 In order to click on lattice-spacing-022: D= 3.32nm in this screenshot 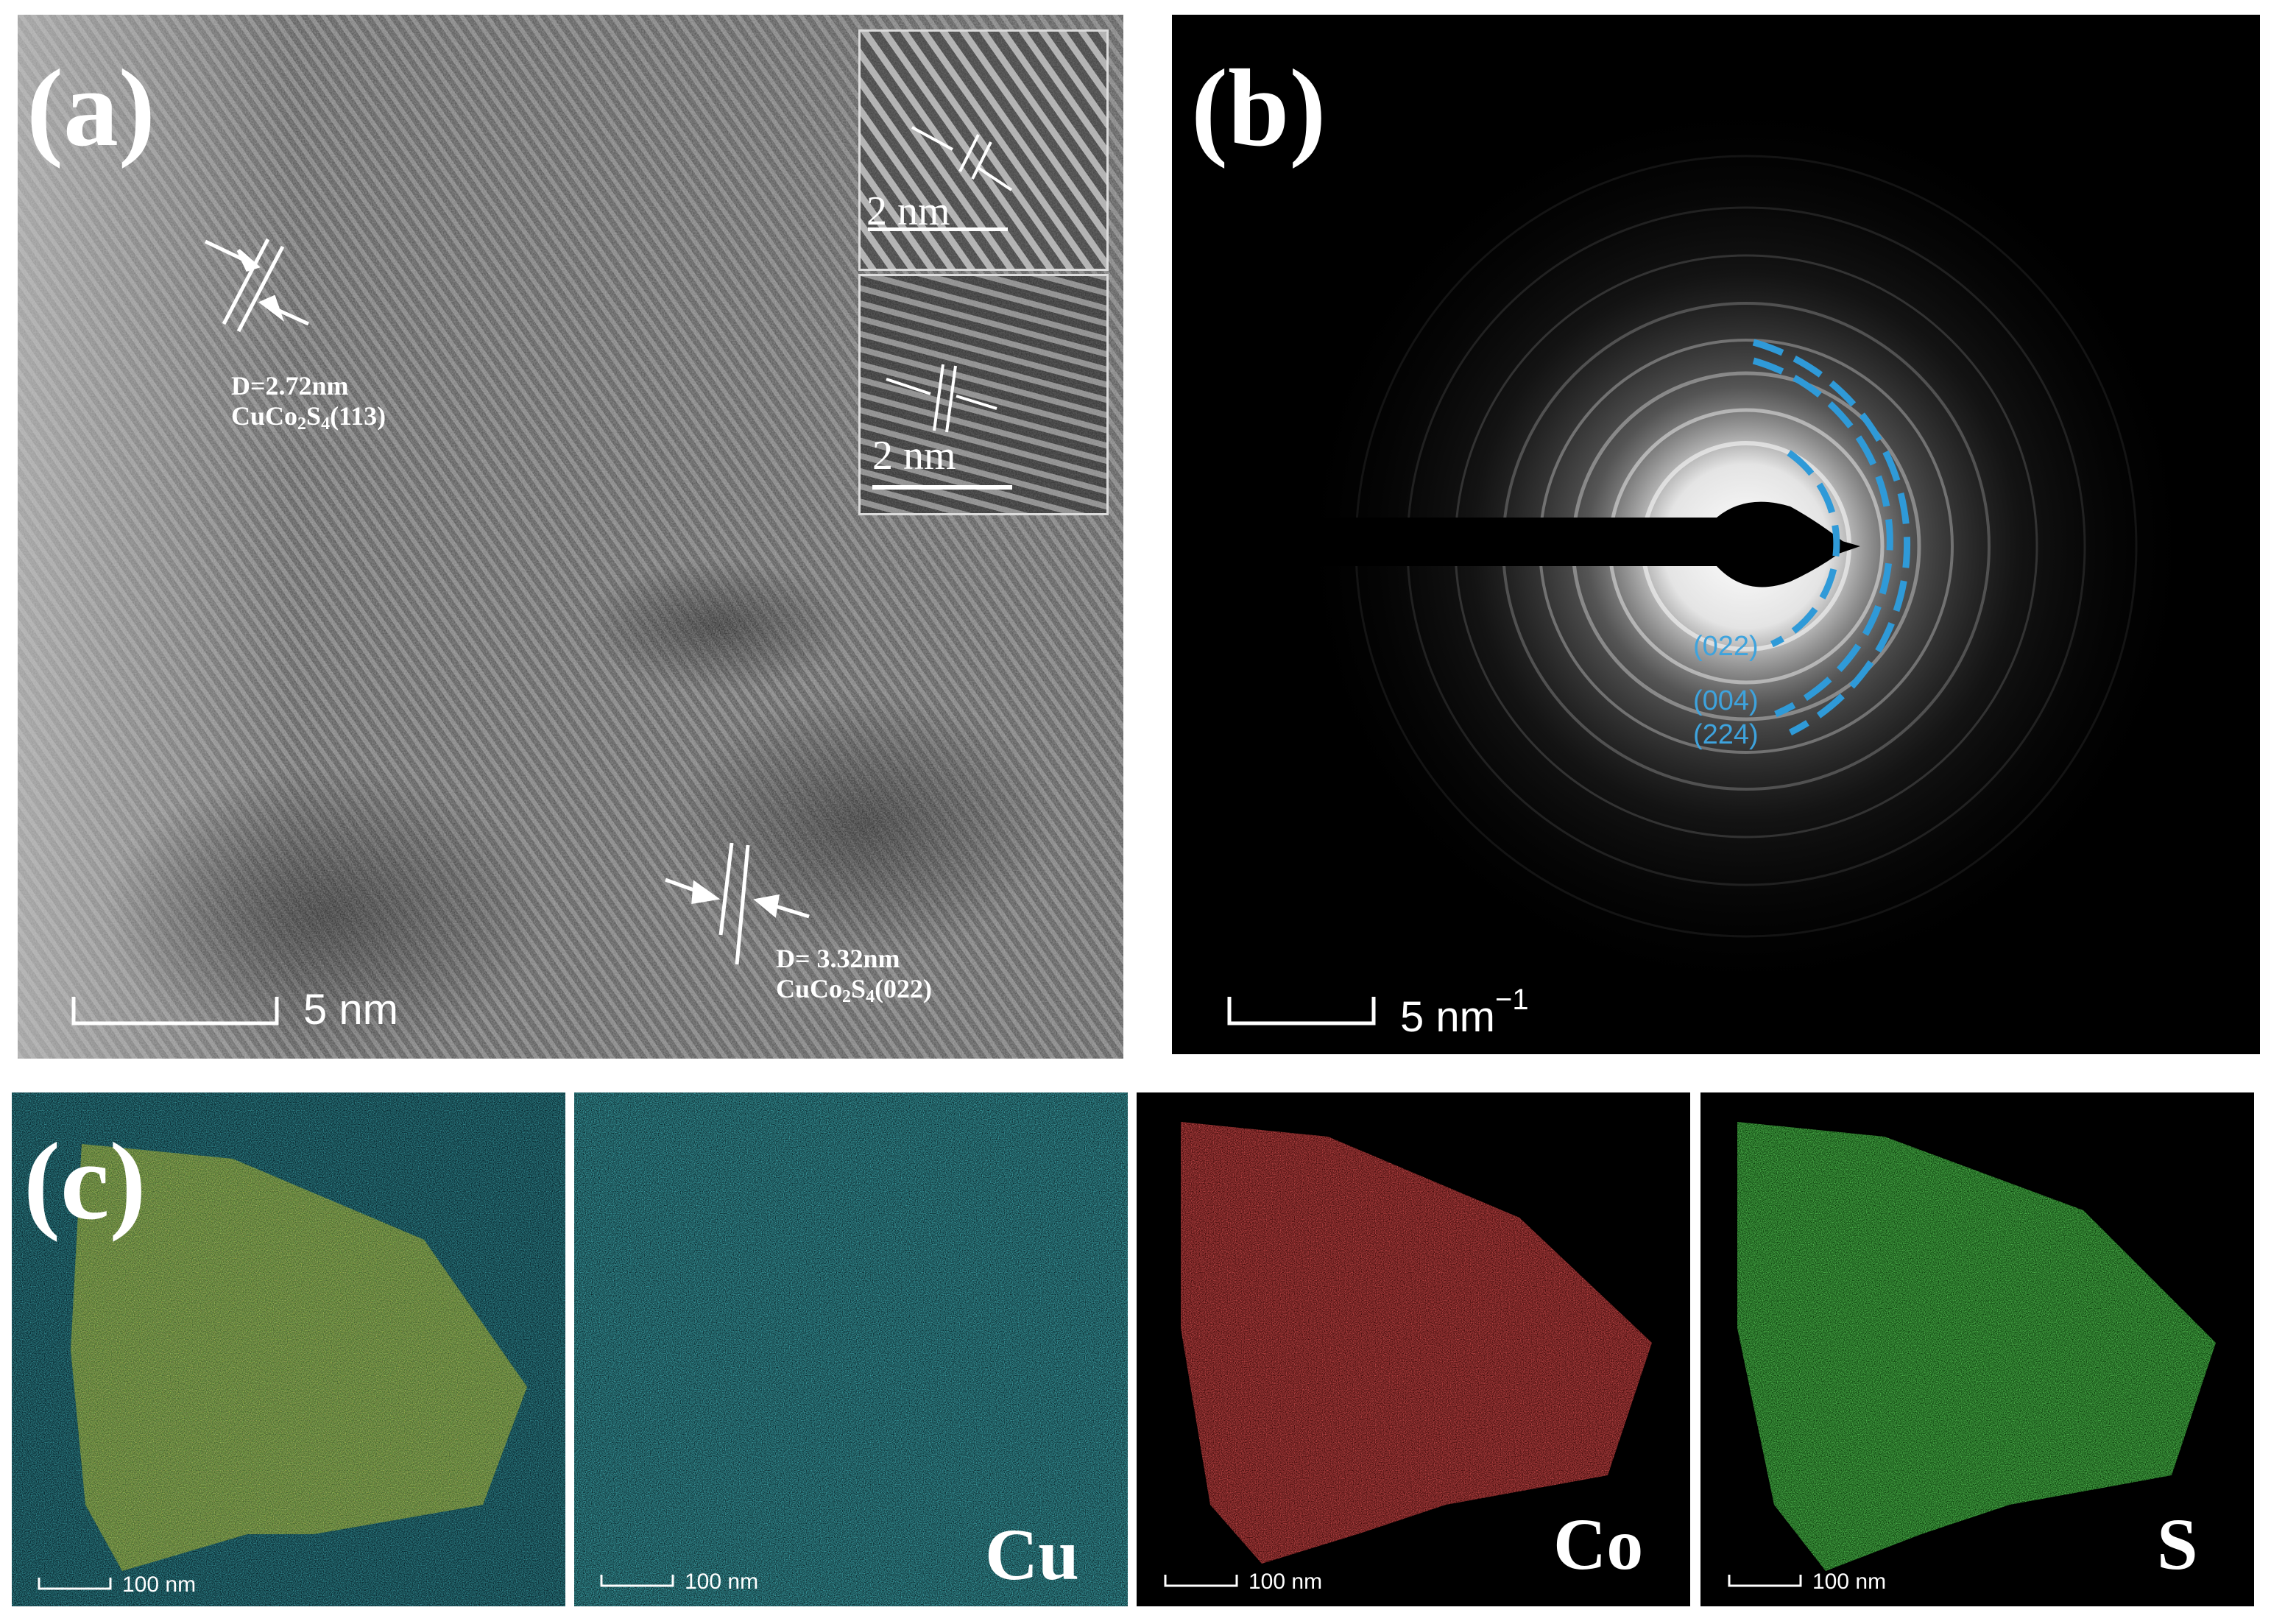, I will do `click(838, 958)`.